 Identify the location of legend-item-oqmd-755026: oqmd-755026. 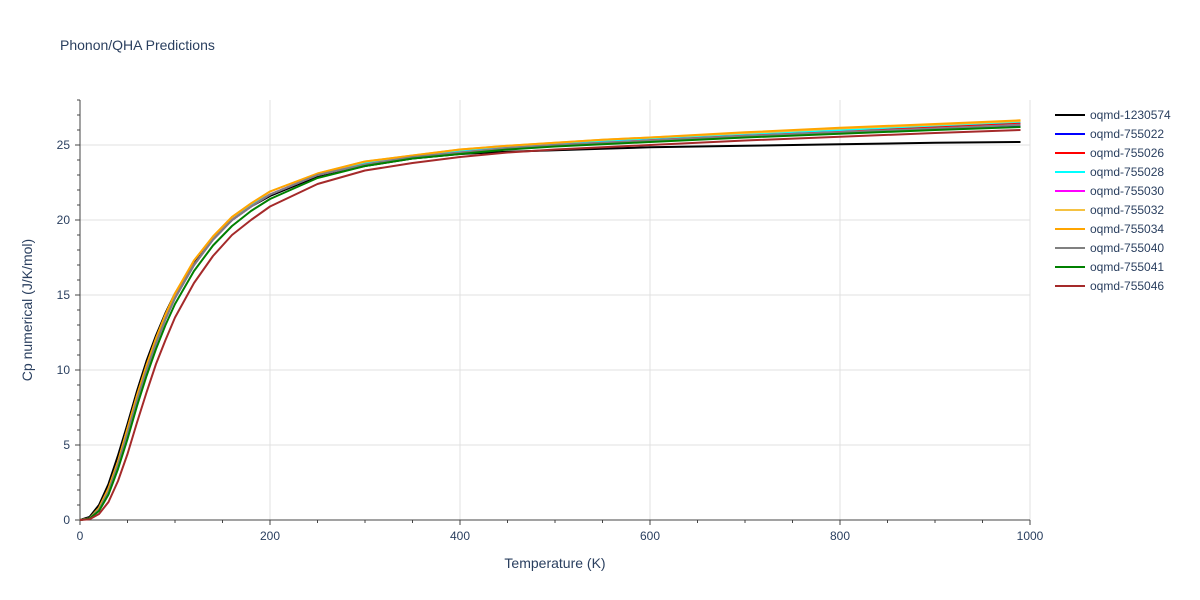
(1109, 153).